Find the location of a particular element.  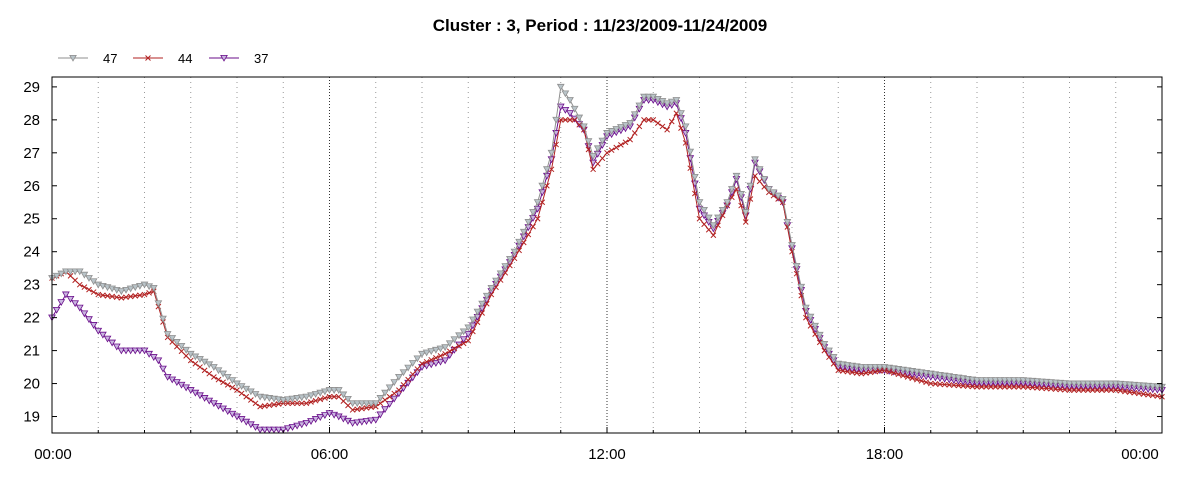

y-tick-label: 24 is located at coordinates (31, 252).